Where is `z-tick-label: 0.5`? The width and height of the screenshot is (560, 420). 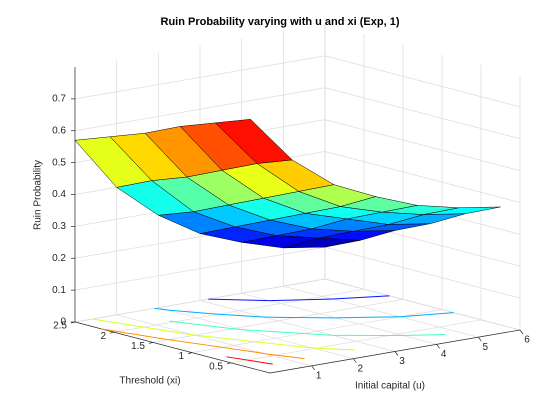
z-tick-label: 0.5 is located at coordinates (59, 162).